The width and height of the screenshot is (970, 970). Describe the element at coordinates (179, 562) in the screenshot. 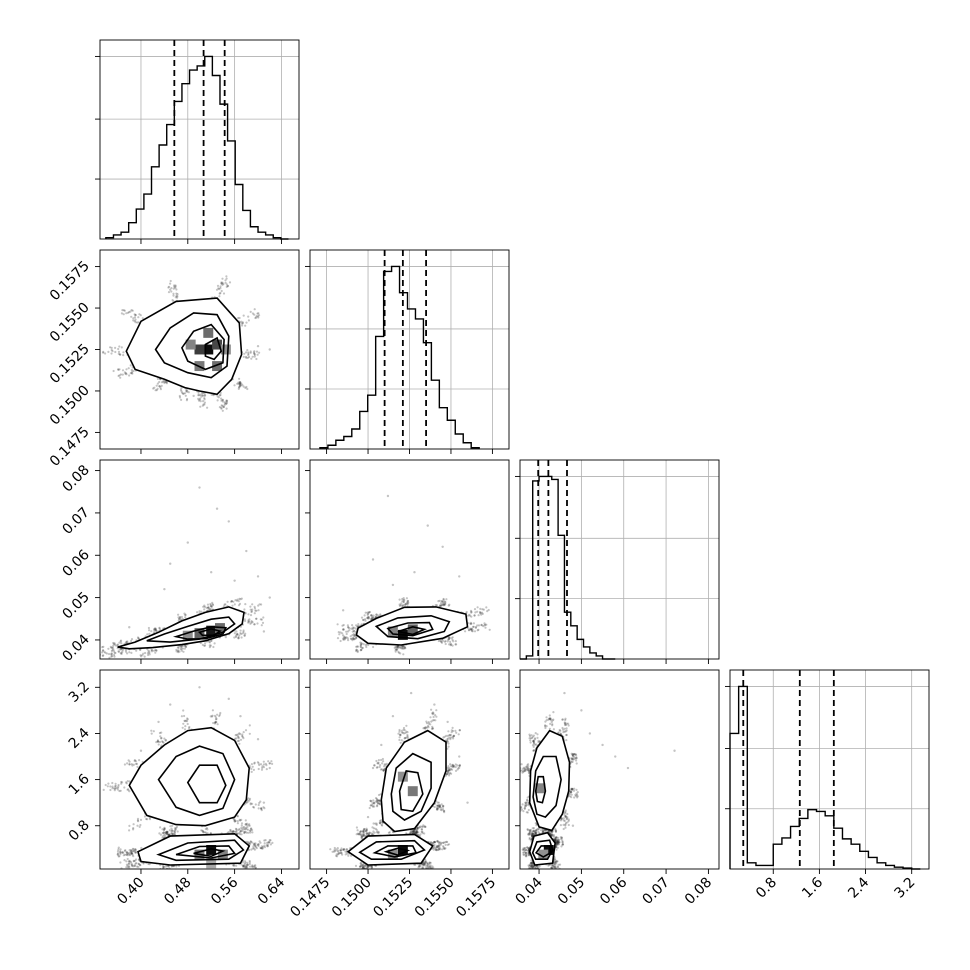

I see `panel-2-0: 0.040.050.060.070.08` at that location.